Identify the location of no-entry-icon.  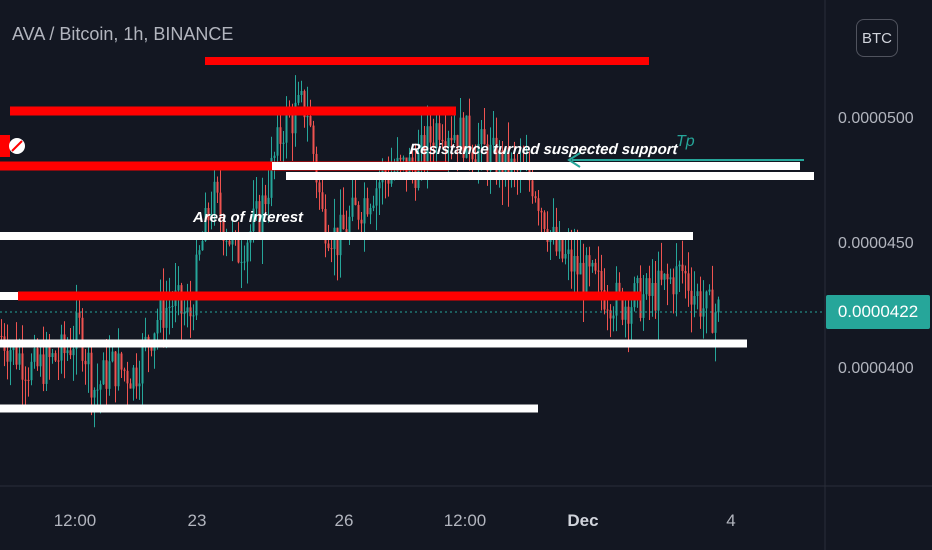
(12, 146).